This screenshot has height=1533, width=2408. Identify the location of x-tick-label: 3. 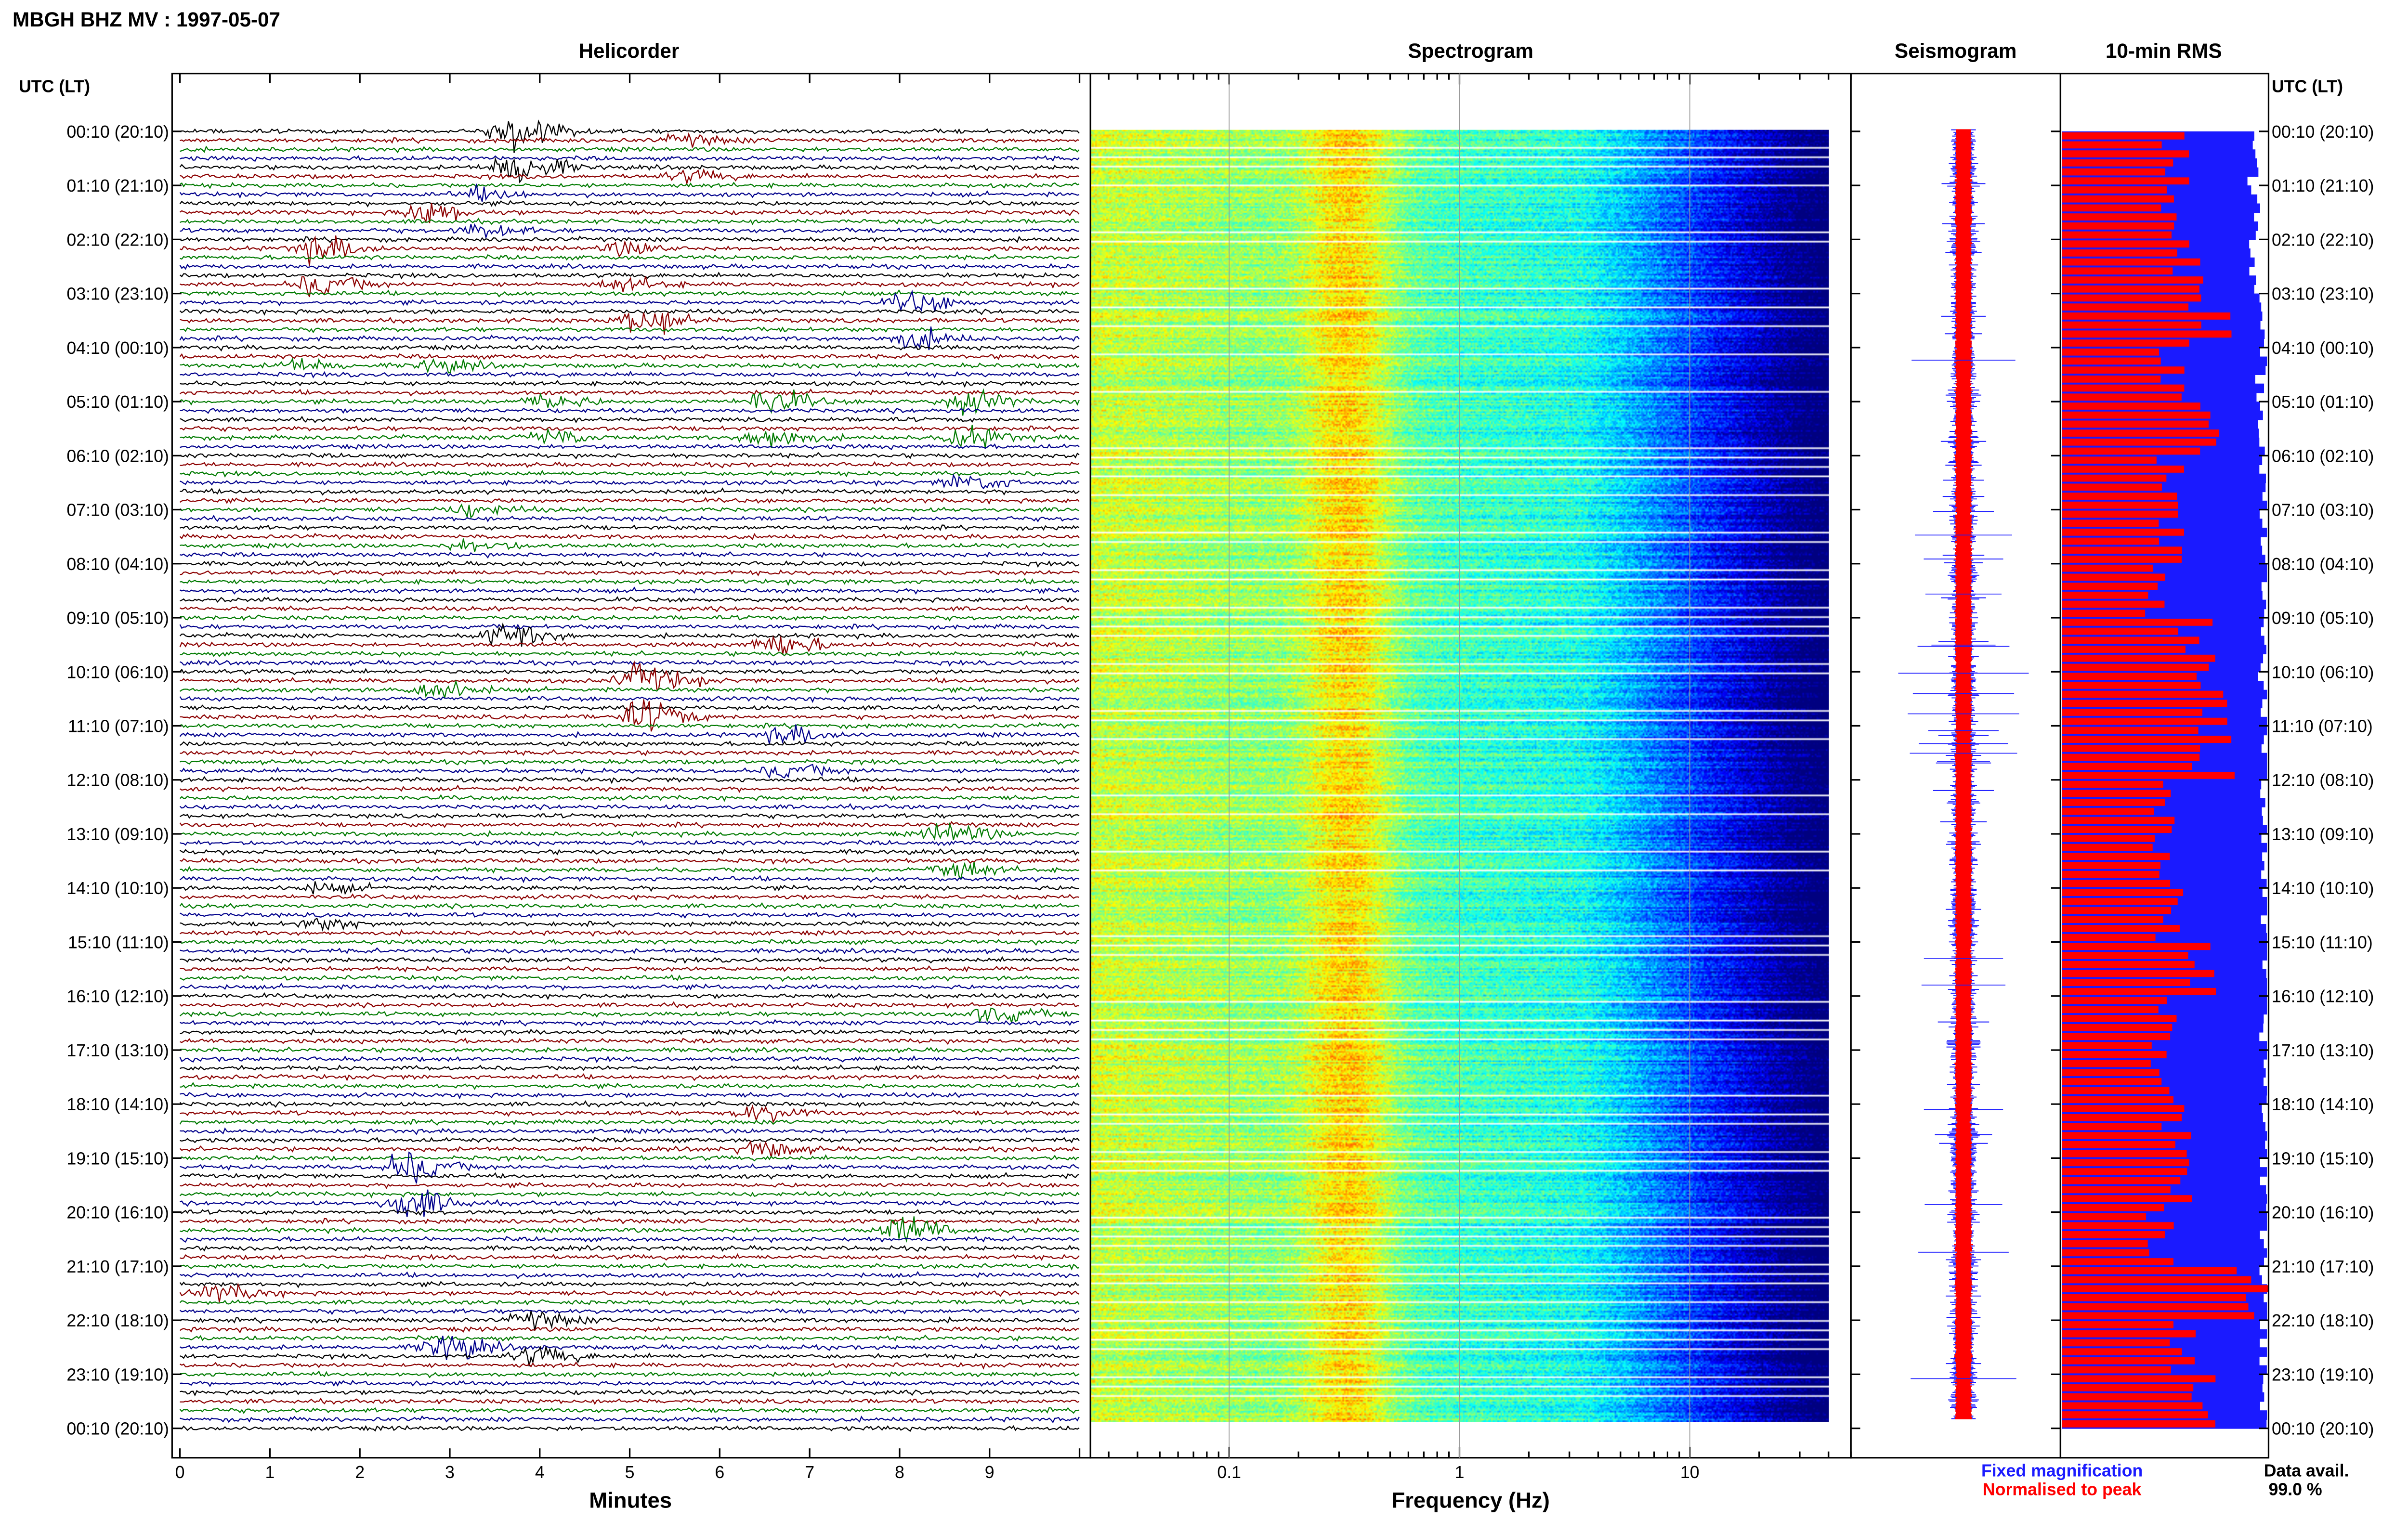
(450, 1472).